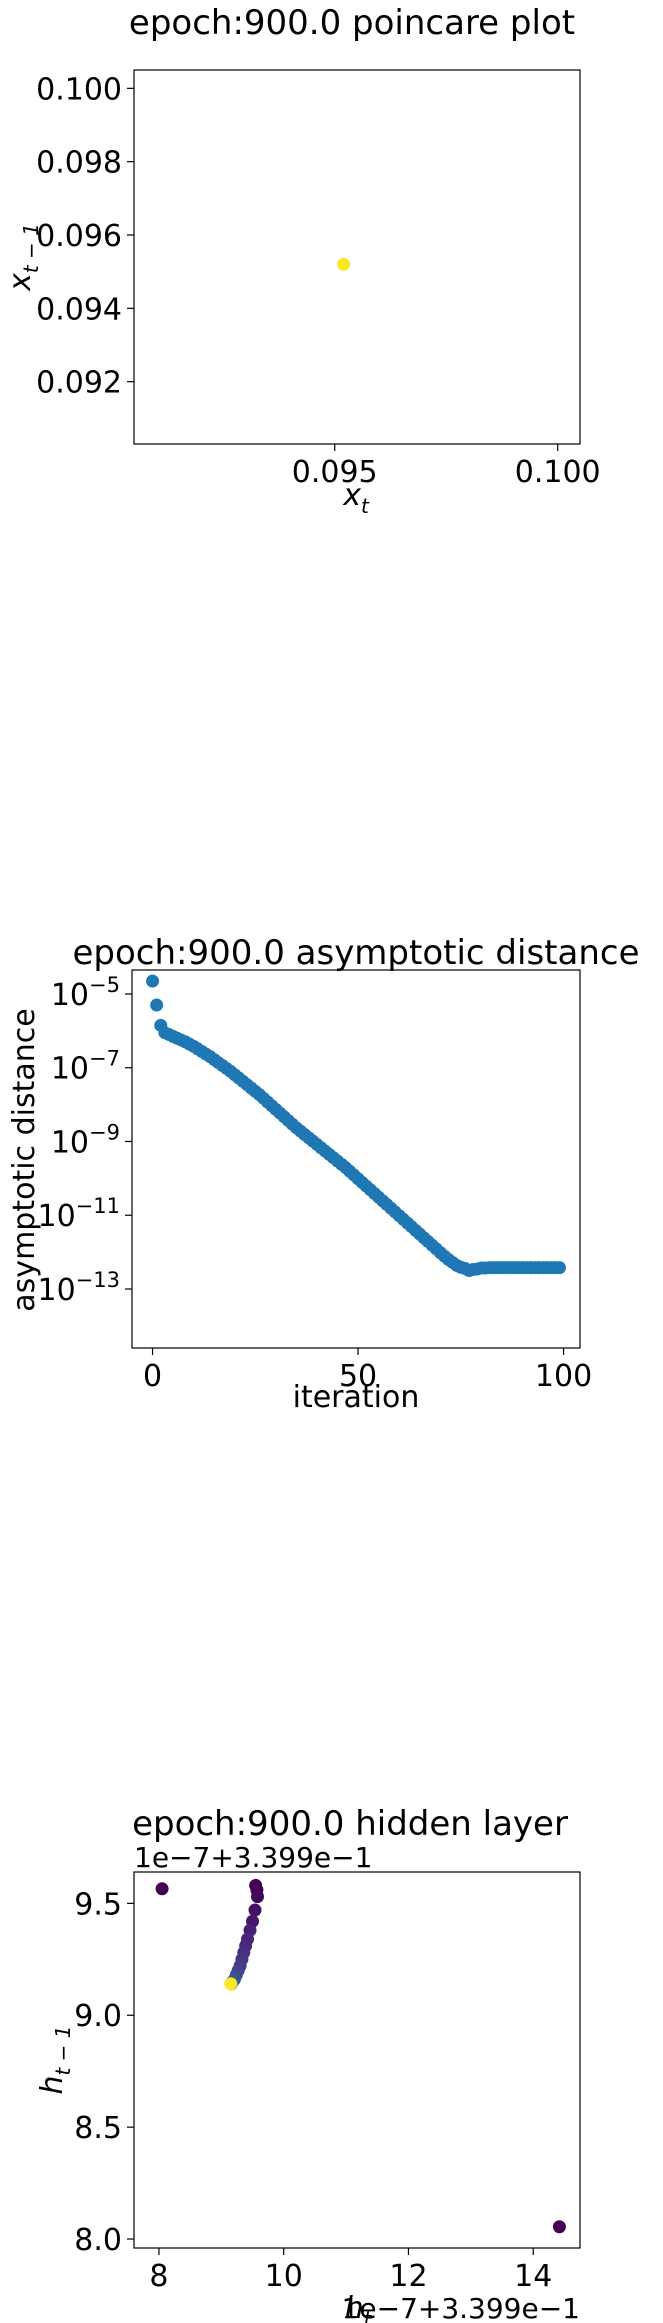 The height and width of the screenshot is (2323, 663). What do you see at coordinates (85, 1140) in the screenshot?
I see `y-tick-label: 10⁻⁹` at bounding box center [85, 1140].